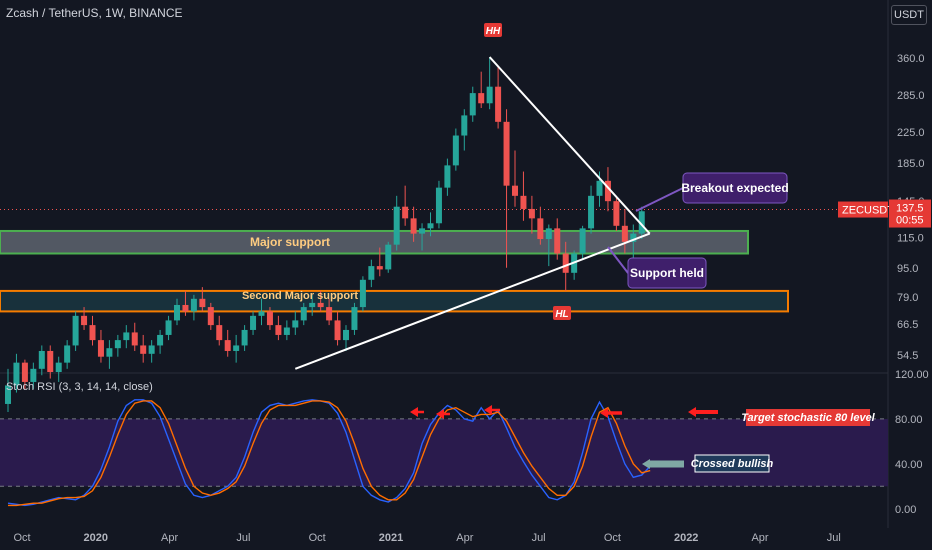 This screenshot has width=932, height=550. What do you see at coordinates (732, 464) in the screenshot?
I see `crossed-bullish-label: Crossed bullish` at bounding box center [732, 464].